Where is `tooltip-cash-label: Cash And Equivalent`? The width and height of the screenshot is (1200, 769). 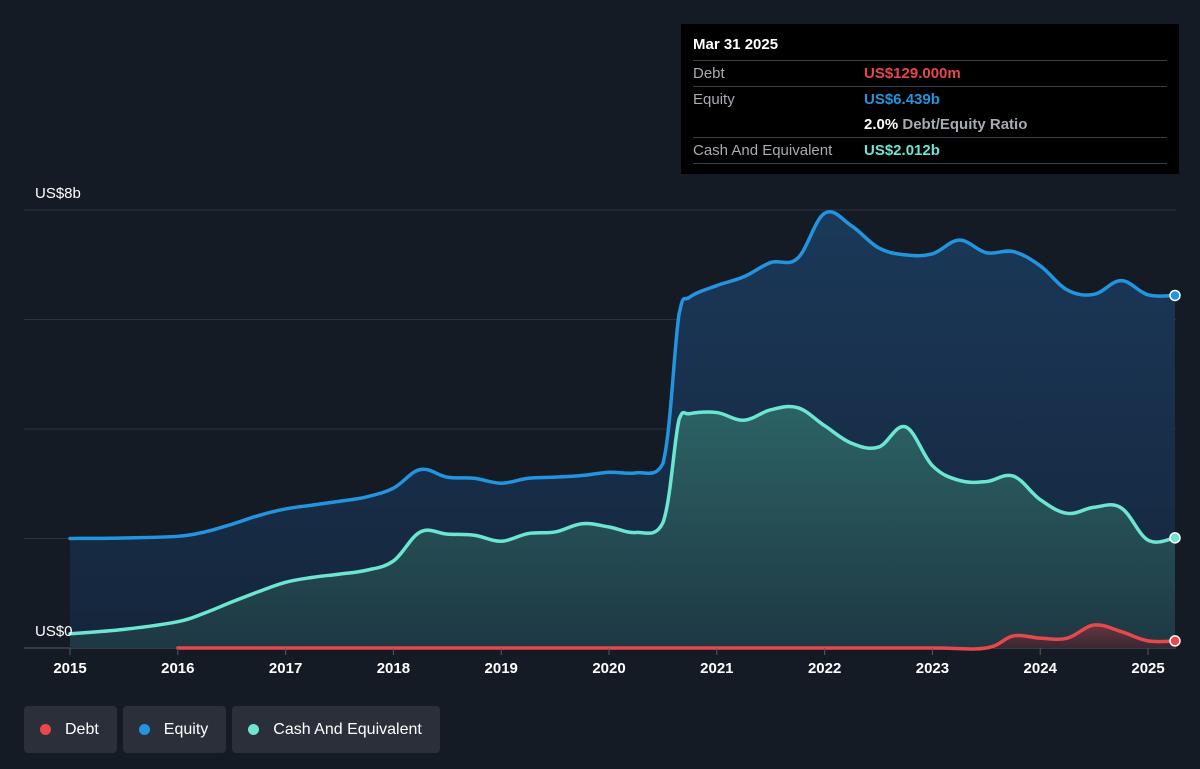
tooltip-cash-label: Cash And Equivalent is located at coordinates (763, 150).